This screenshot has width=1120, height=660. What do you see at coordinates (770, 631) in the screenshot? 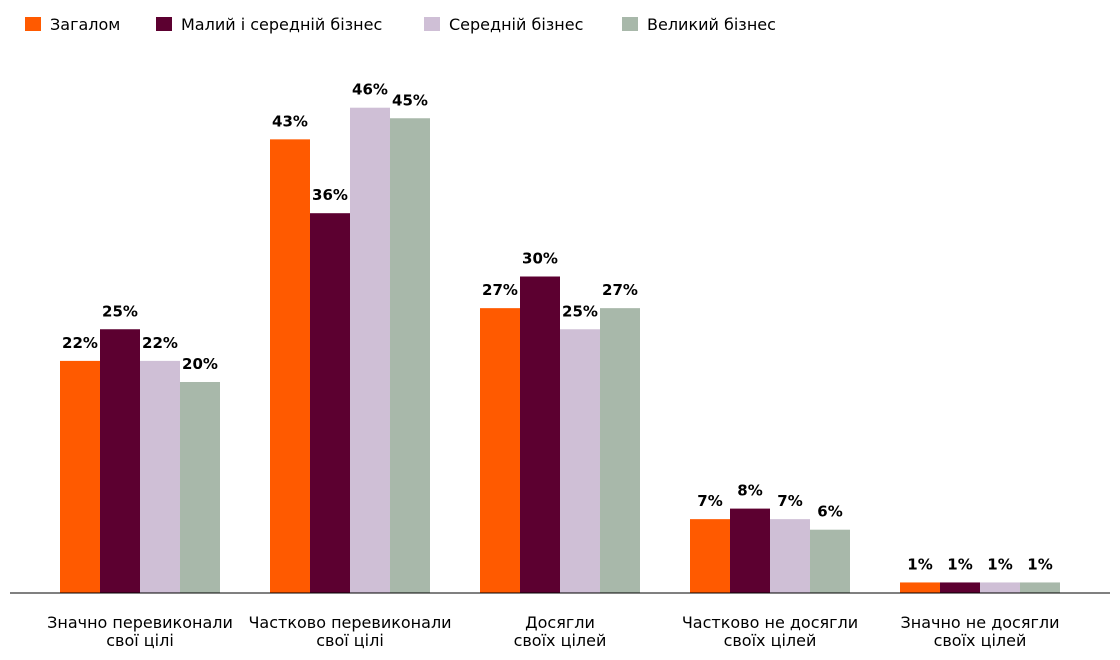
I see `category-tick-label: Частково не досягли своїх цілей` at bounding box center [770, 631].